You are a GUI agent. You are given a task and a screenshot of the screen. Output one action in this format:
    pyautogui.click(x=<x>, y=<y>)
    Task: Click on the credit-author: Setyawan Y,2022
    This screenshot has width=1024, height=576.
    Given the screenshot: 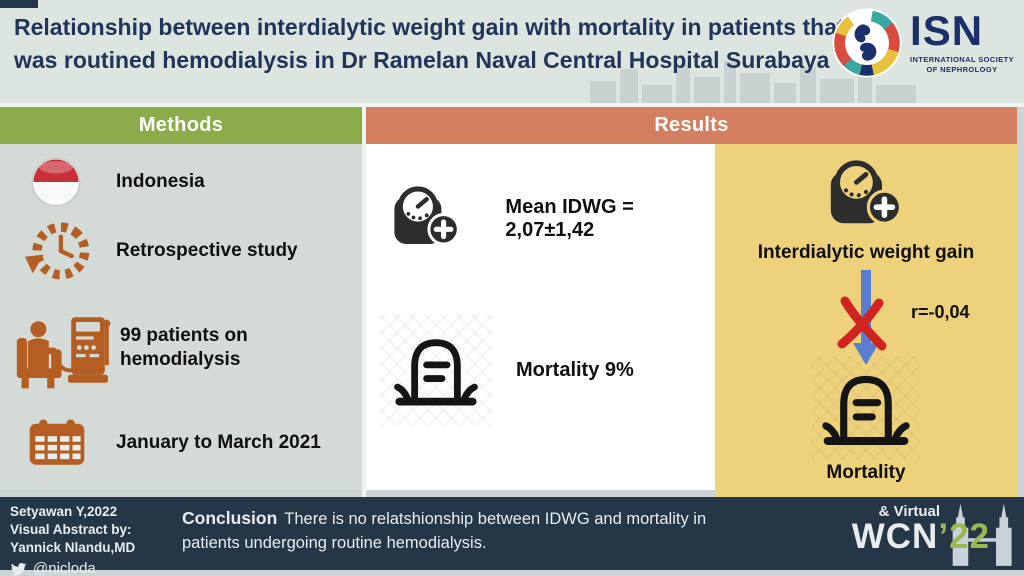 What is the action you would take?
    pyautogui.click(x=64, y=511)
    